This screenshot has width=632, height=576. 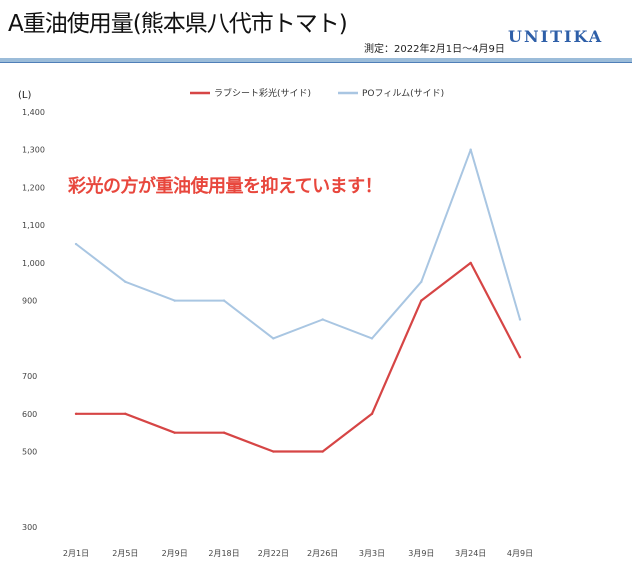 I want to click on x-tick-label: 3月3日, so click(x=372, y=553).